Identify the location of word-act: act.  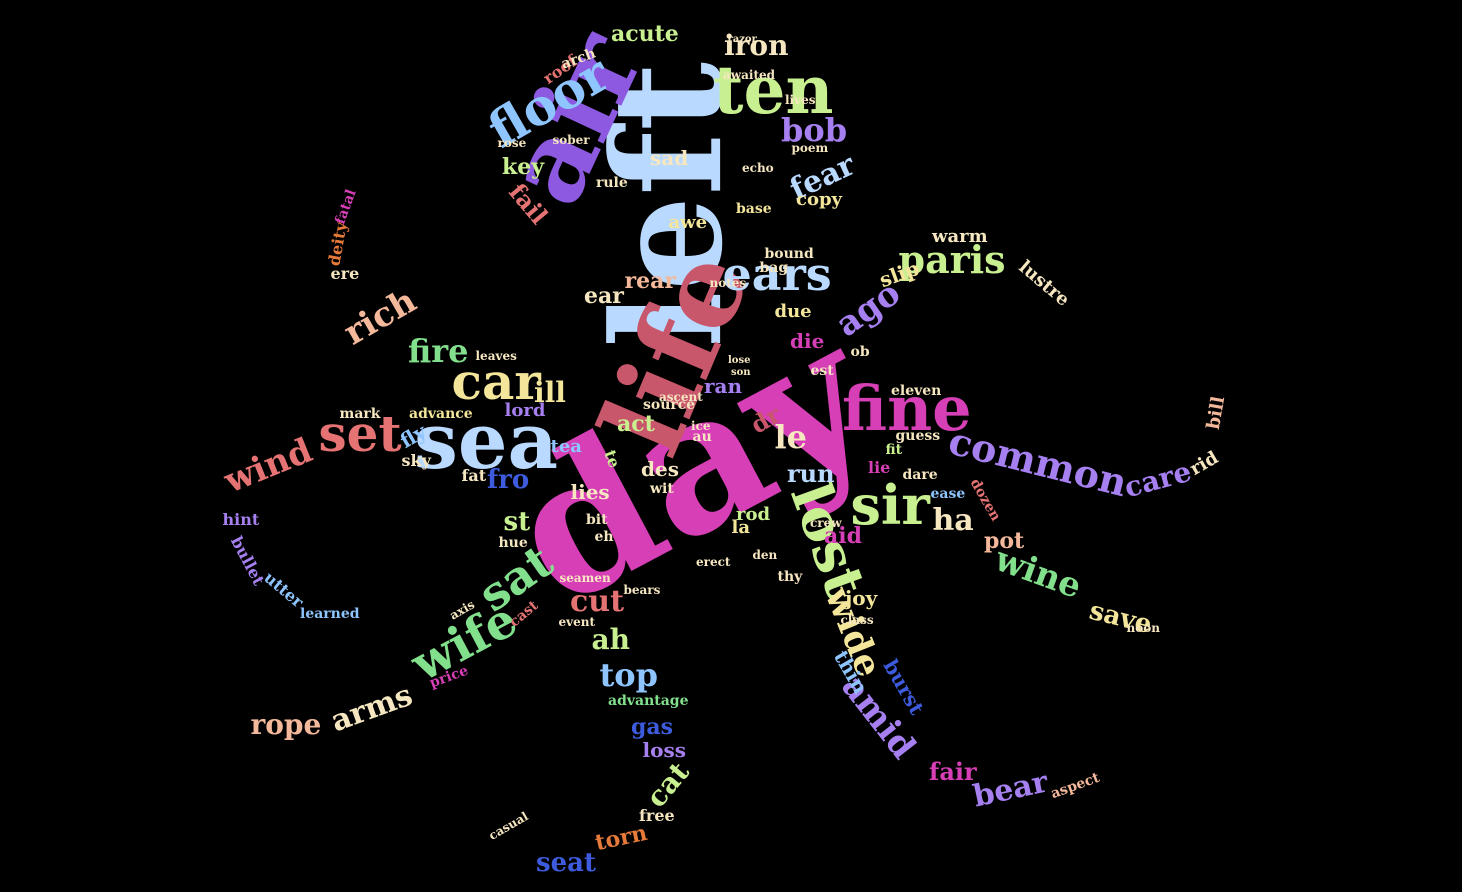
(636, 424).